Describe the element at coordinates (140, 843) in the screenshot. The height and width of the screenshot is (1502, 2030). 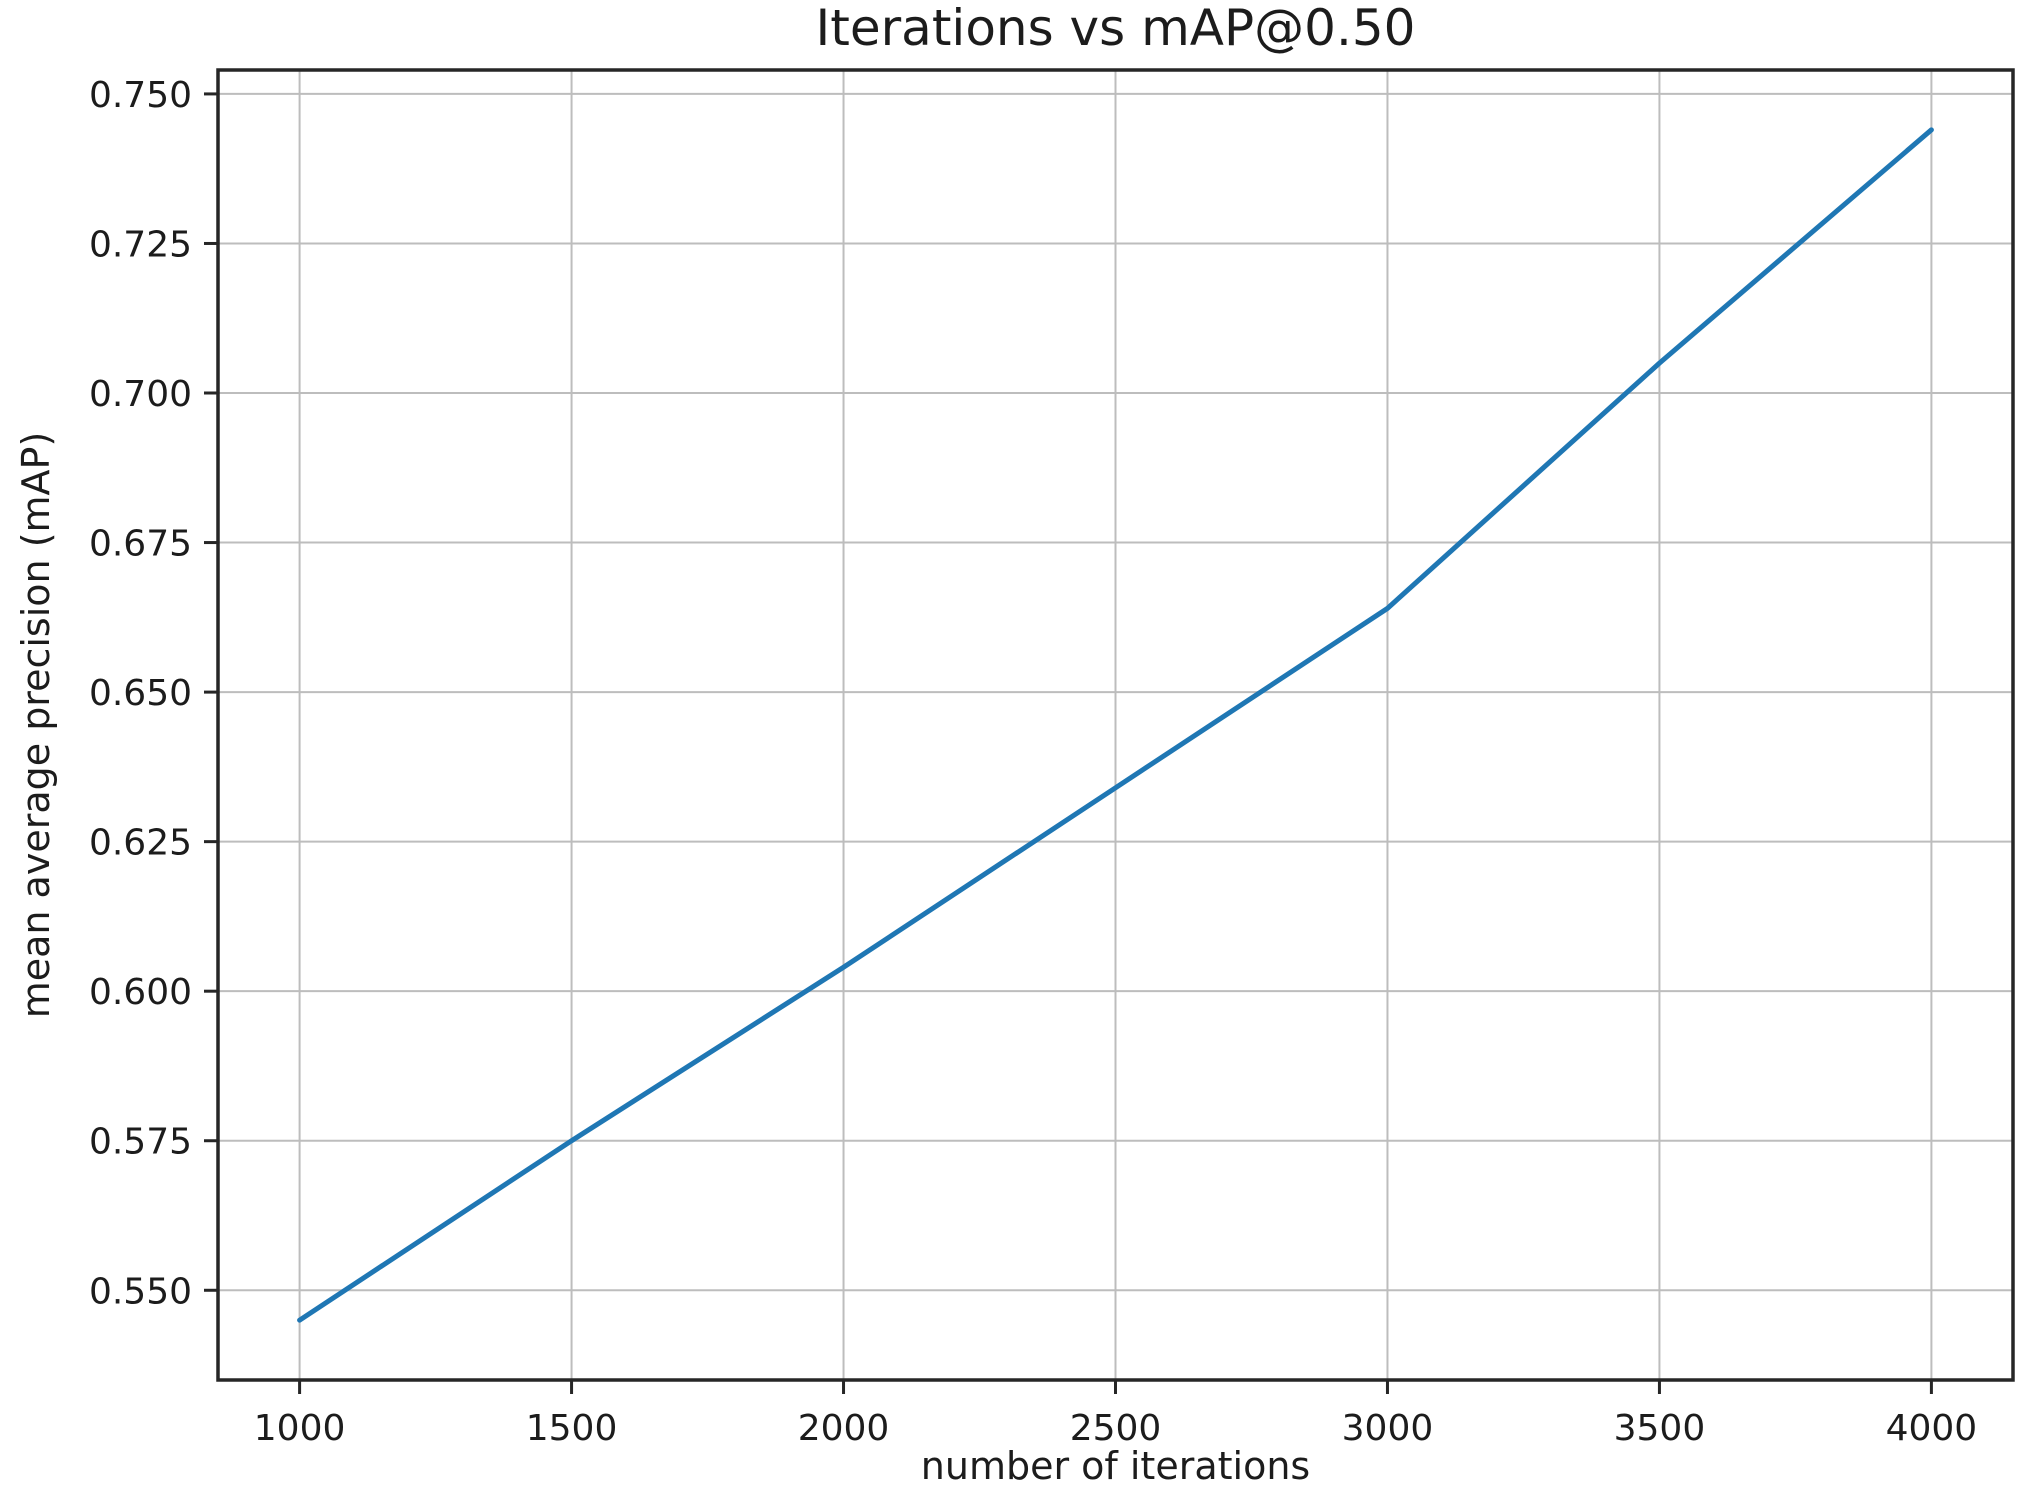
I see `y-tick-label: 0.625` at that location.